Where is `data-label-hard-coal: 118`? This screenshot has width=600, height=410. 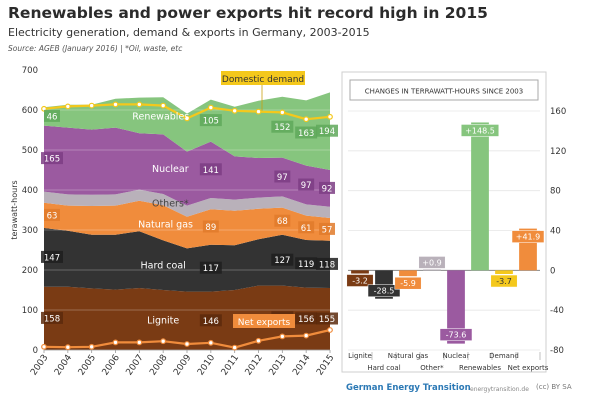
data-label-hard-coal: 118 is located at coordinates (327, 265).